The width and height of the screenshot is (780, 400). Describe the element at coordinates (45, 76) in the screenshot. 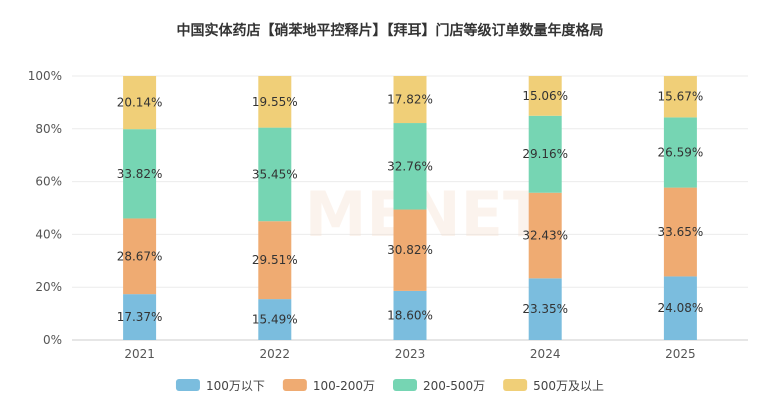

I see `y-tick-label: 100%` at that location.